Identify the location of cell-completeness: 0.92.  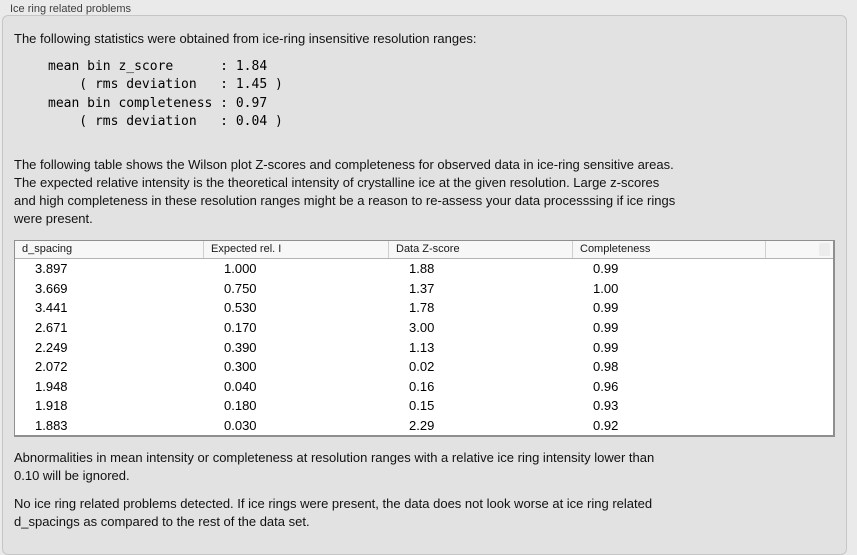
(606, 426).